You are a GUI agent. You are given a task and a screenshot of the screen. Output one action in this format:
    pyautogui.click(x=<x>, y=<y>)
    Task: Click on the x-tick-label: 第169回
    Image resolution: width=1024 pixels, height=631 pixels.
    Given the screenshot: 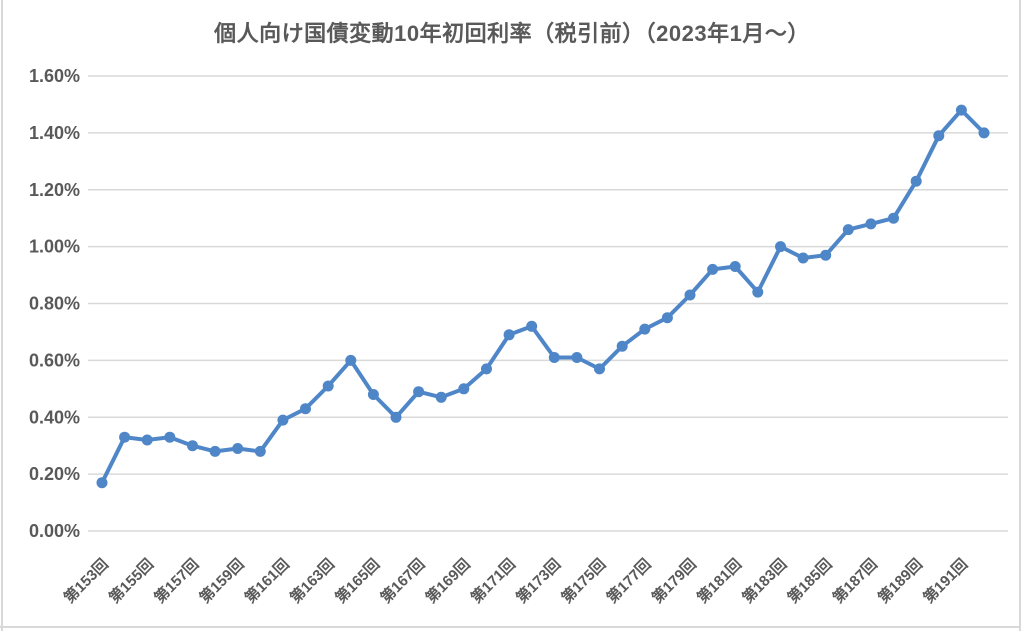 What is the action you would take?
    pyautogui.click(x=448, y=581)
    